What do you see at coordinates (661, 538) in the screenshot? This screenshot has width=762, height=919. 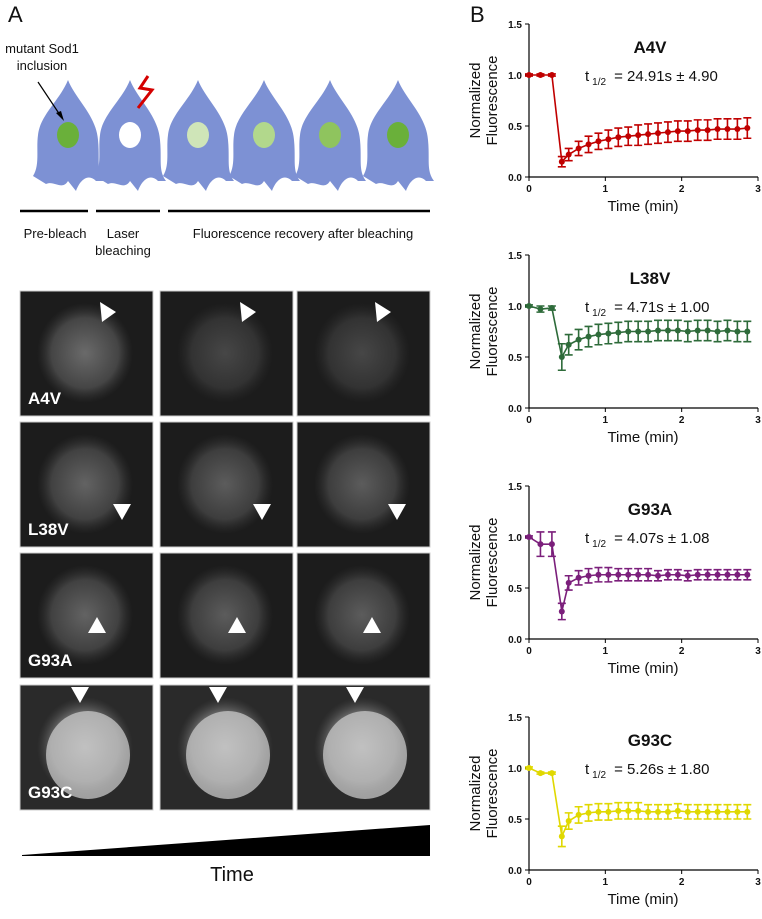 I see `annotation-text: = 4.07s ± 1.08` at bounding box center [661, 538].